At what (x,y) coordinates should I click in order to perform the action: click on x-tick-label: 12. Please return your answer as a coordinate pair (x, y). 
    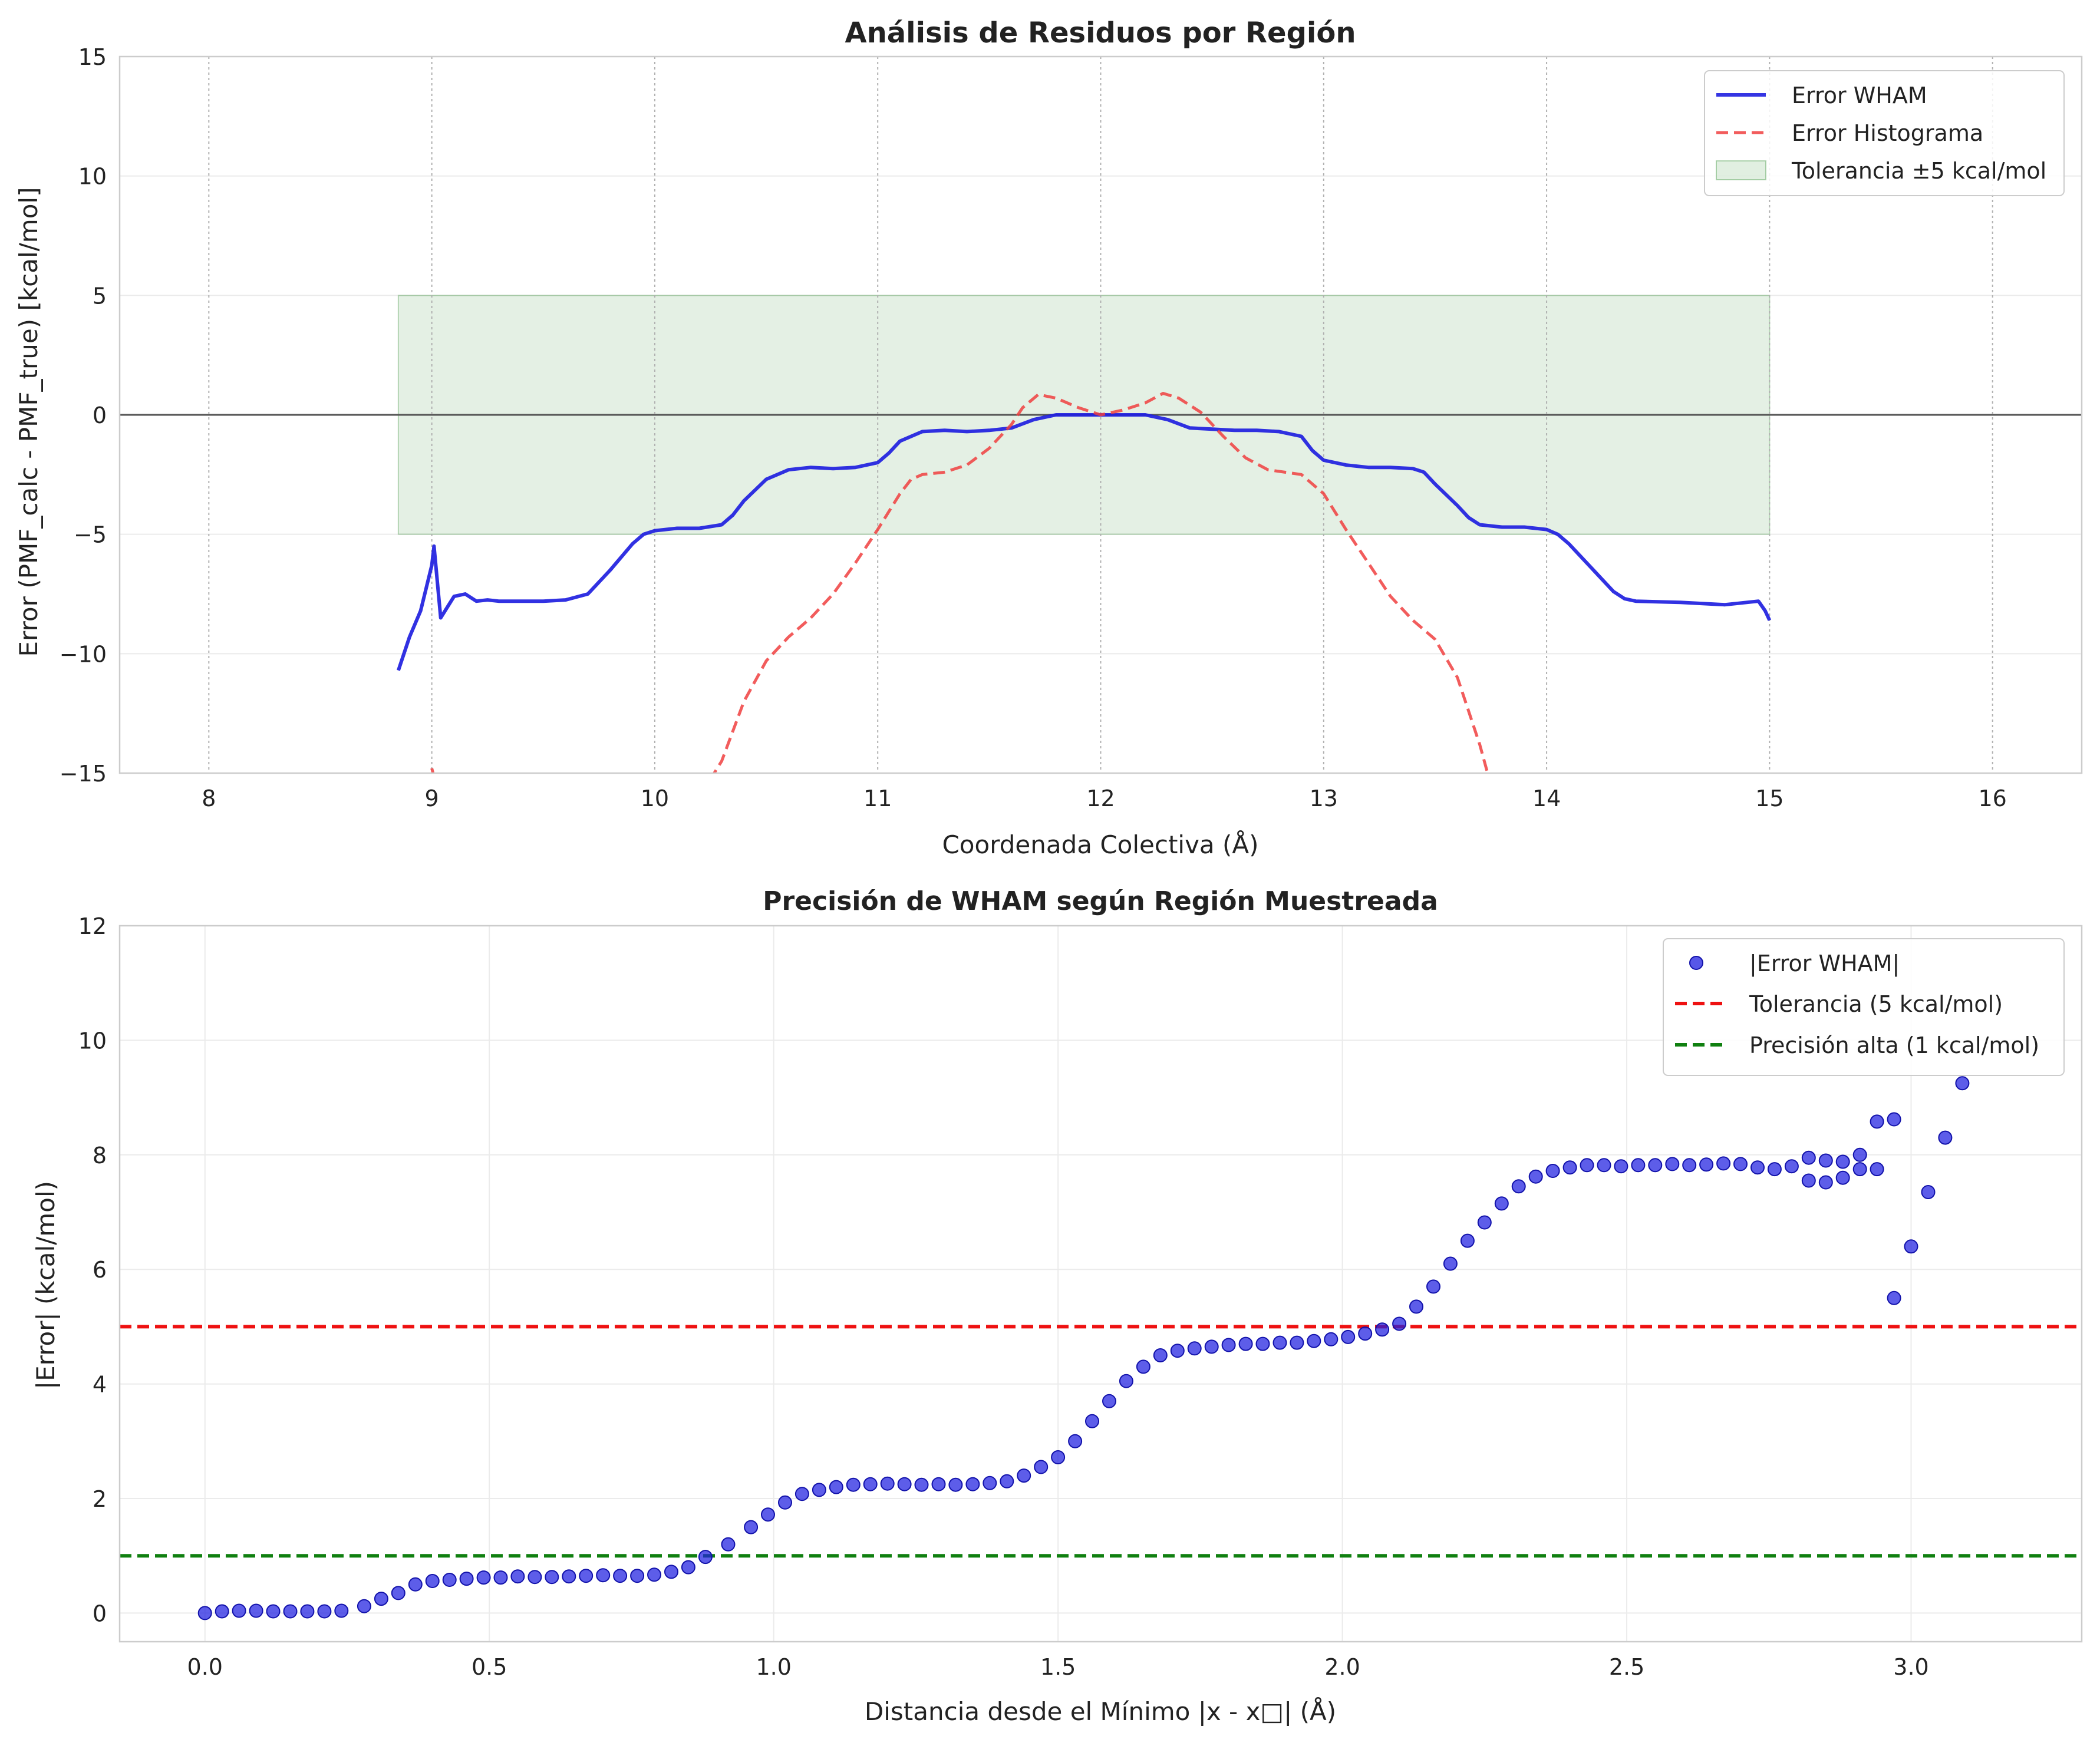
    Looking at the image, I should click on (1101, 798).